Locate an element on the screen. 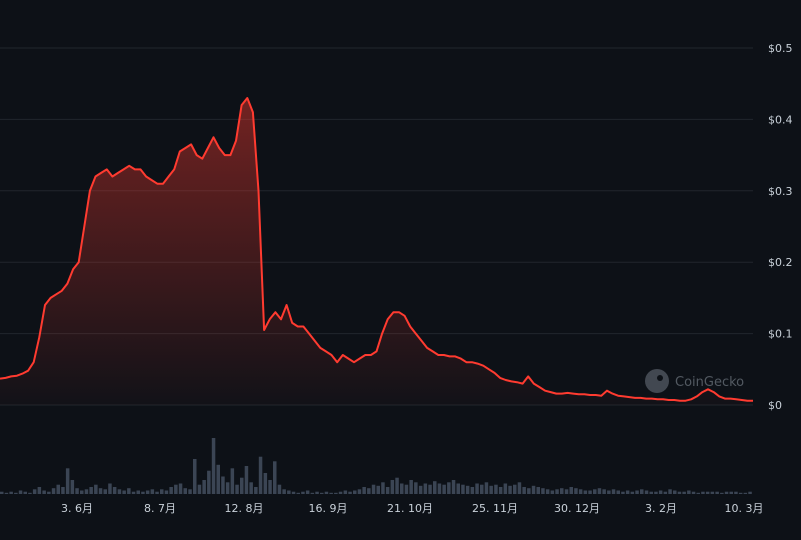 This screenshot has height=540, width=801. coingecko-logo-icon is located at coordinates (657, 381).